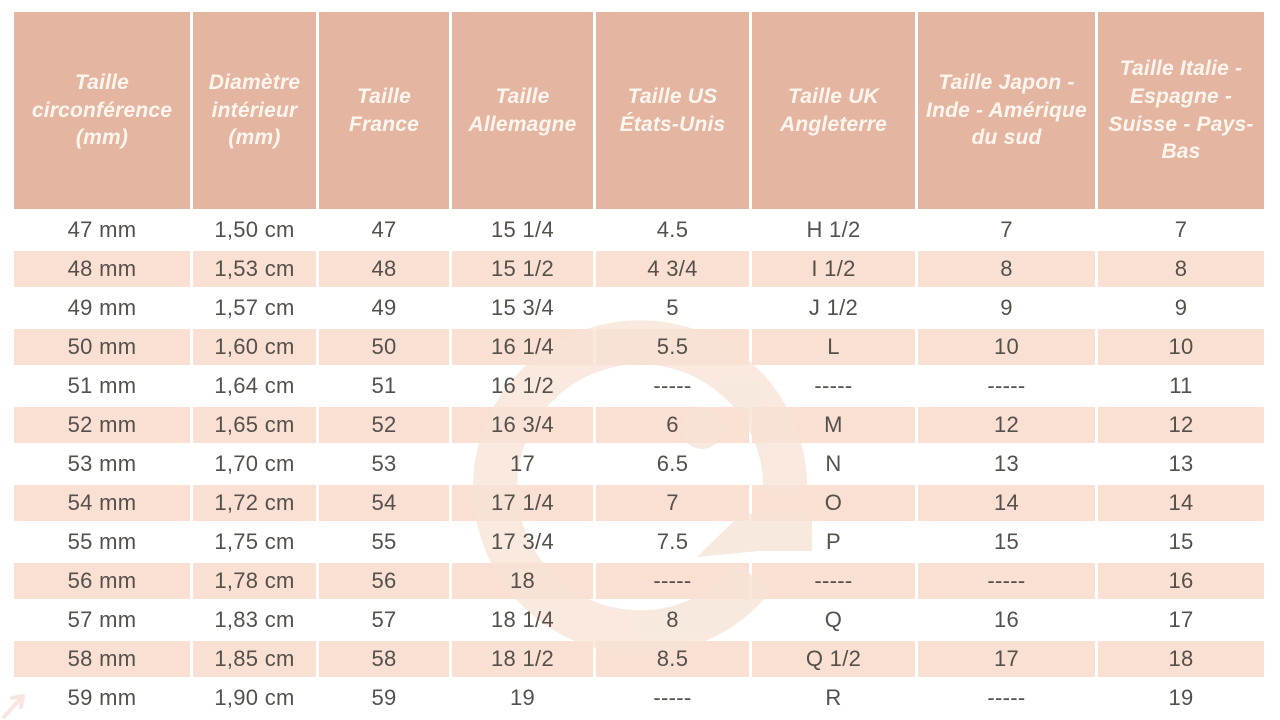 The width and height of the screenshot is (1280, 720). I want to click on table-cell: 8.5, so click(672, 658).